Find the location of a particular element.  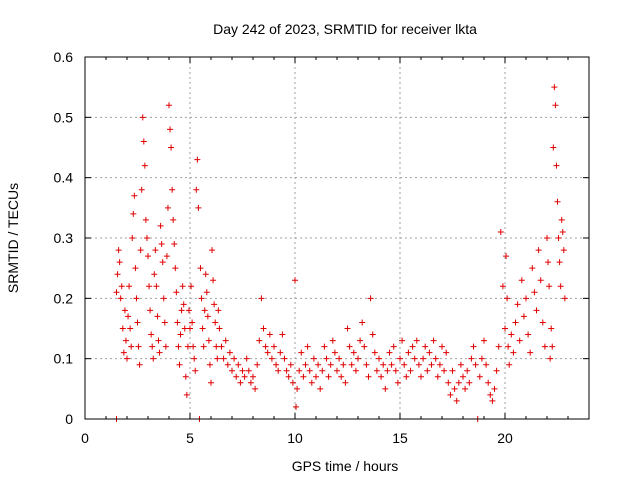

x-tick-label: 5 is located at coordinates (190, 438).